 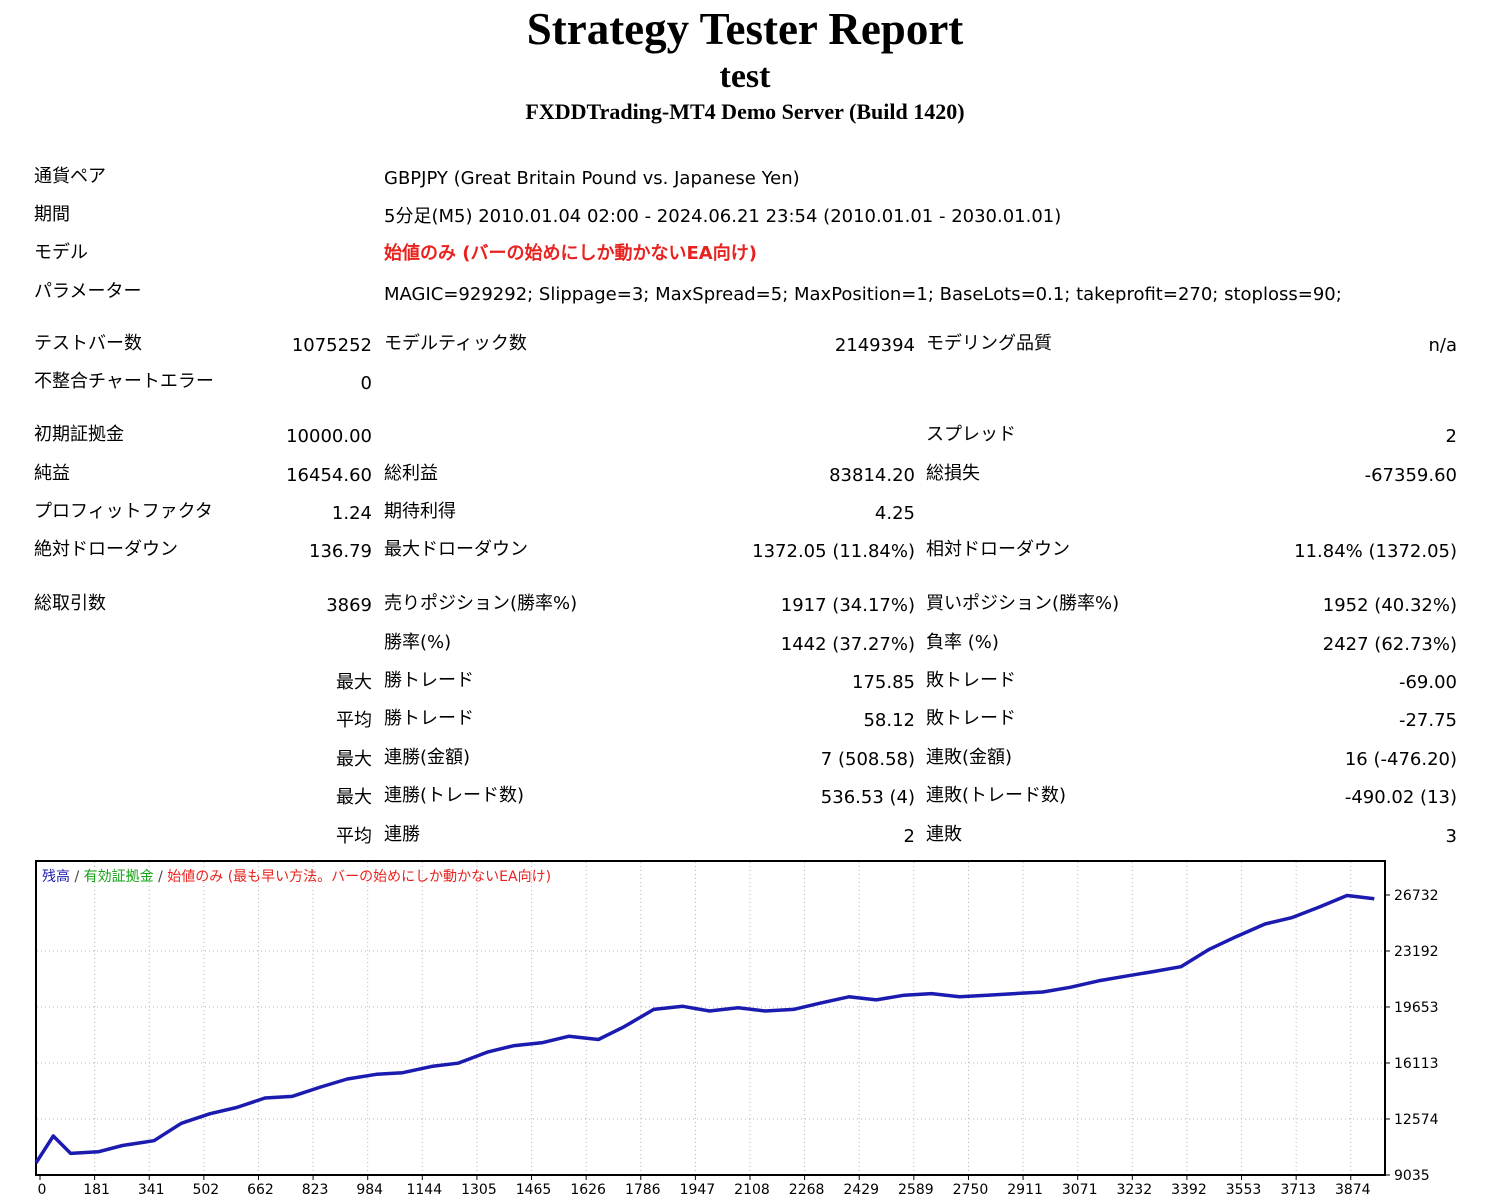 What do you see at coordinates (570, 253) in the screenshot?
I see `info-value-model: 始値のみ (バーの始めにしか動かないEA向け)` at bounding box center [570, 253].